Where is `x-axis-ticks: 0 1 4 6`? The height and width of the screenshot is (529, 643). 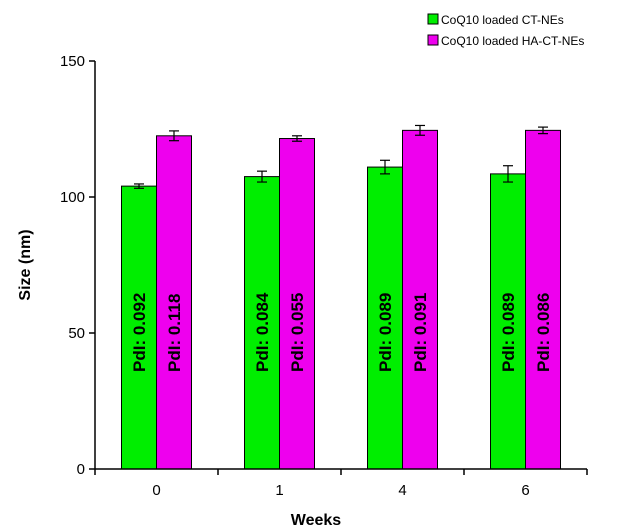
x-axis-ticks: 0 1 4 6 is located at coordinates (341, 484).